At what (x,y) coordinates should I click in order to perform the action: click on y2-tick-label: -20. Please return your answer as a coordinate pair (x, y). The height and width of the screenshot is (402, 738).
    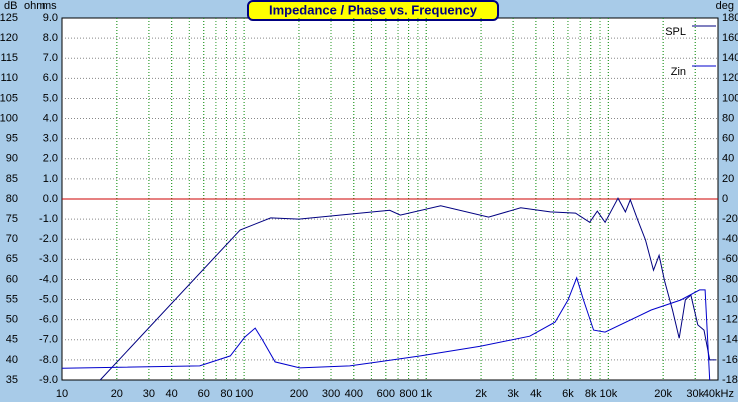
    Looking at the image, I should click on (730, 219).